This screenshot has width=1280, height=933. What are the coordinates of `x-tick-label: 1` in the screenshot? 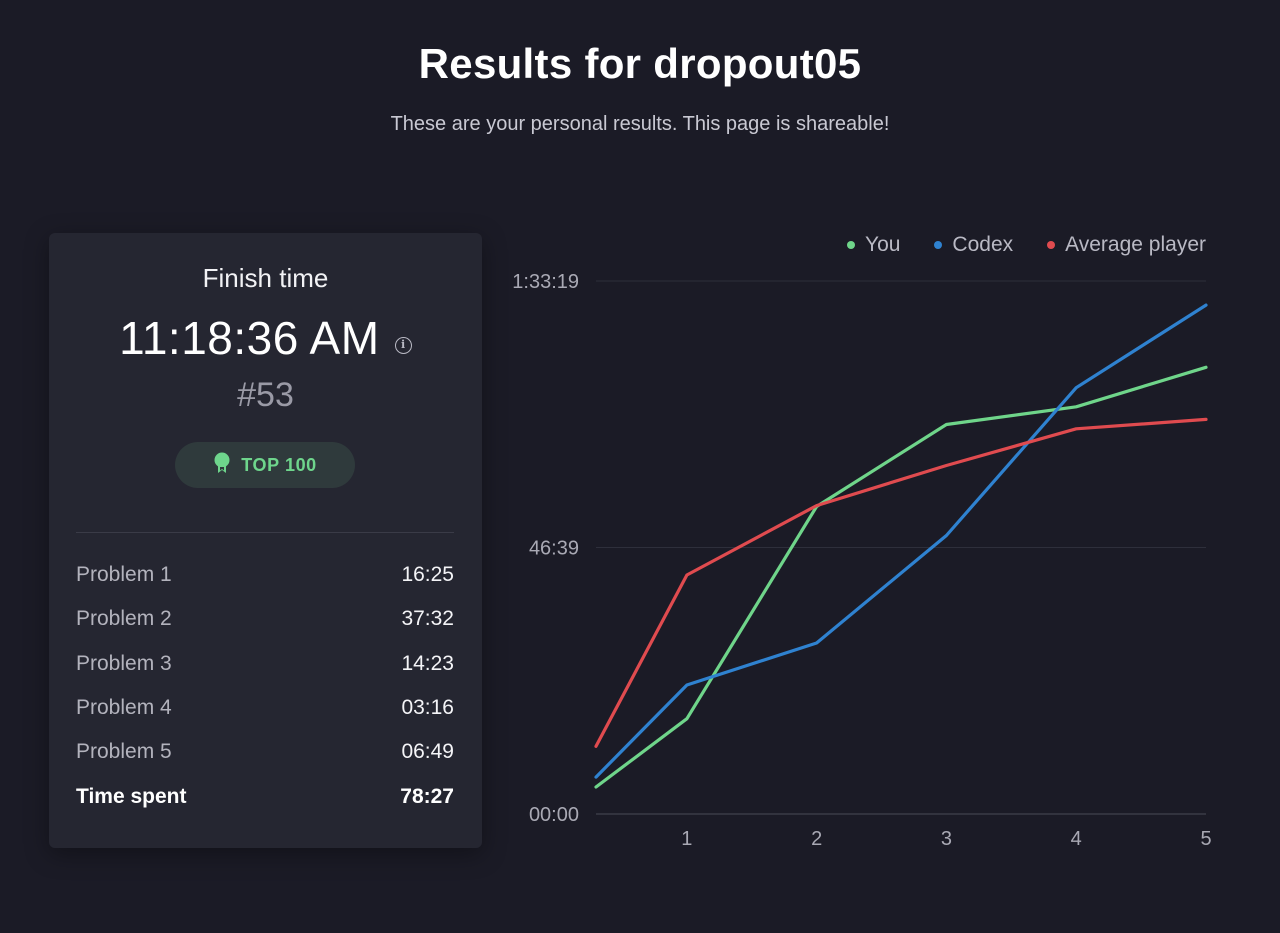 It's located at (686, 839).